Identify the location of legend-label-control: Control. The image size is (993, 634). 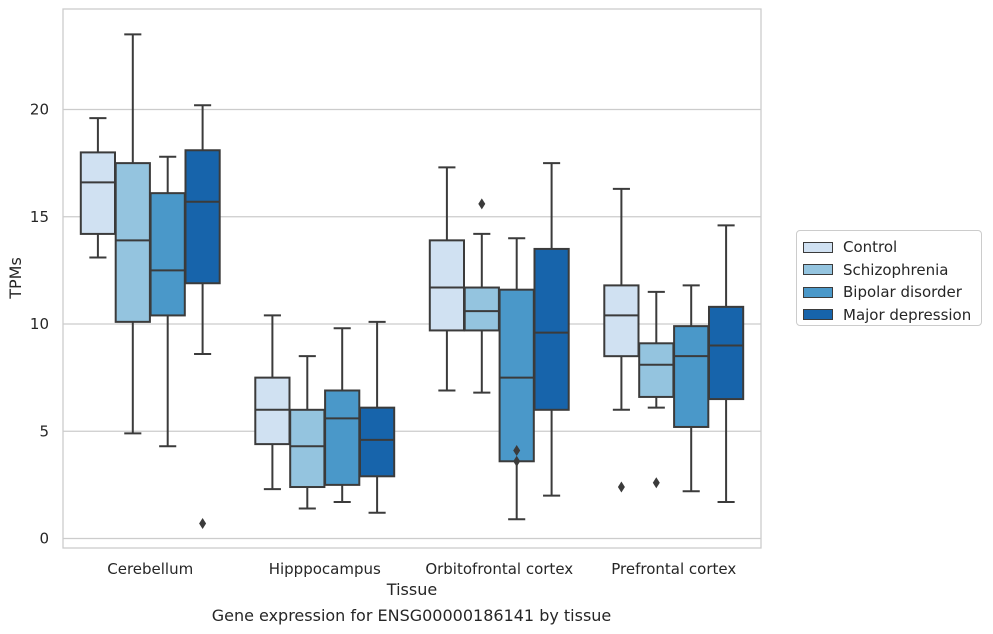
(870, 247).